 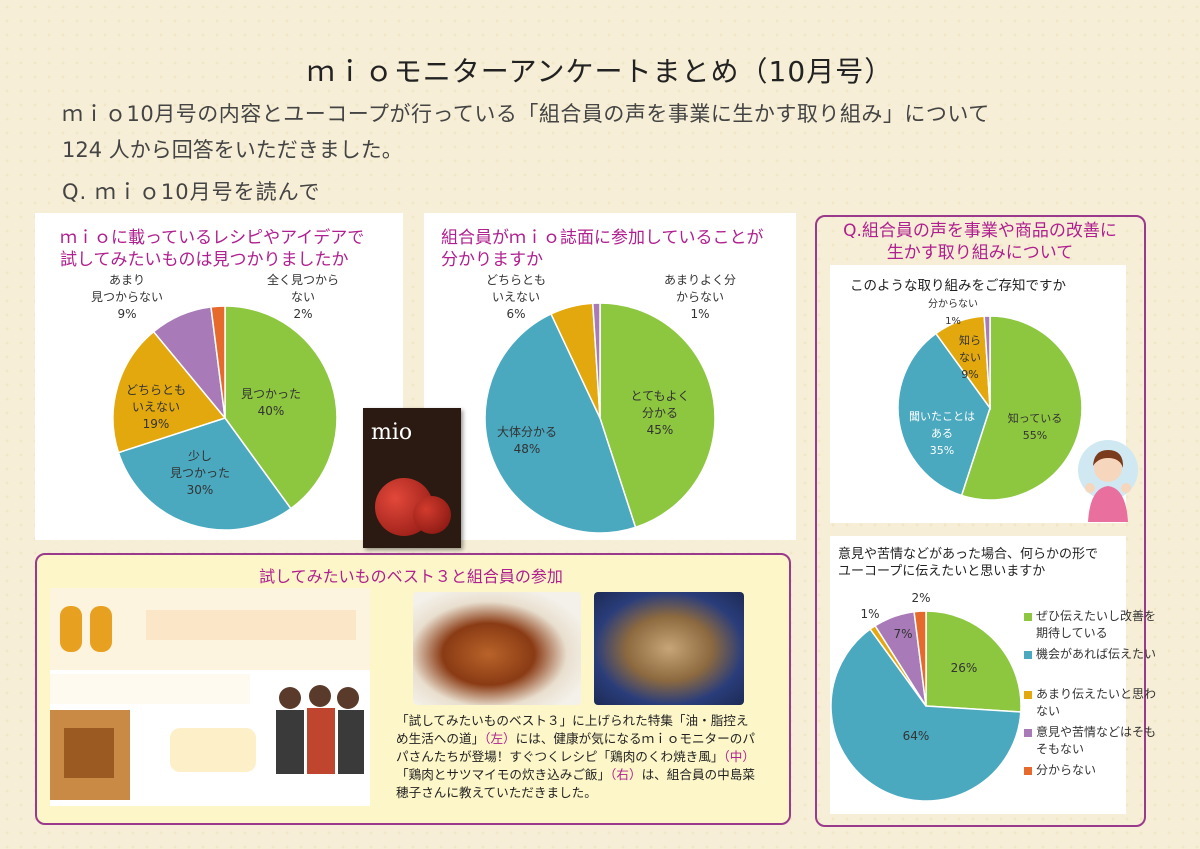 I want to click on chicken-dish-photo, so click(x=497, y=648).